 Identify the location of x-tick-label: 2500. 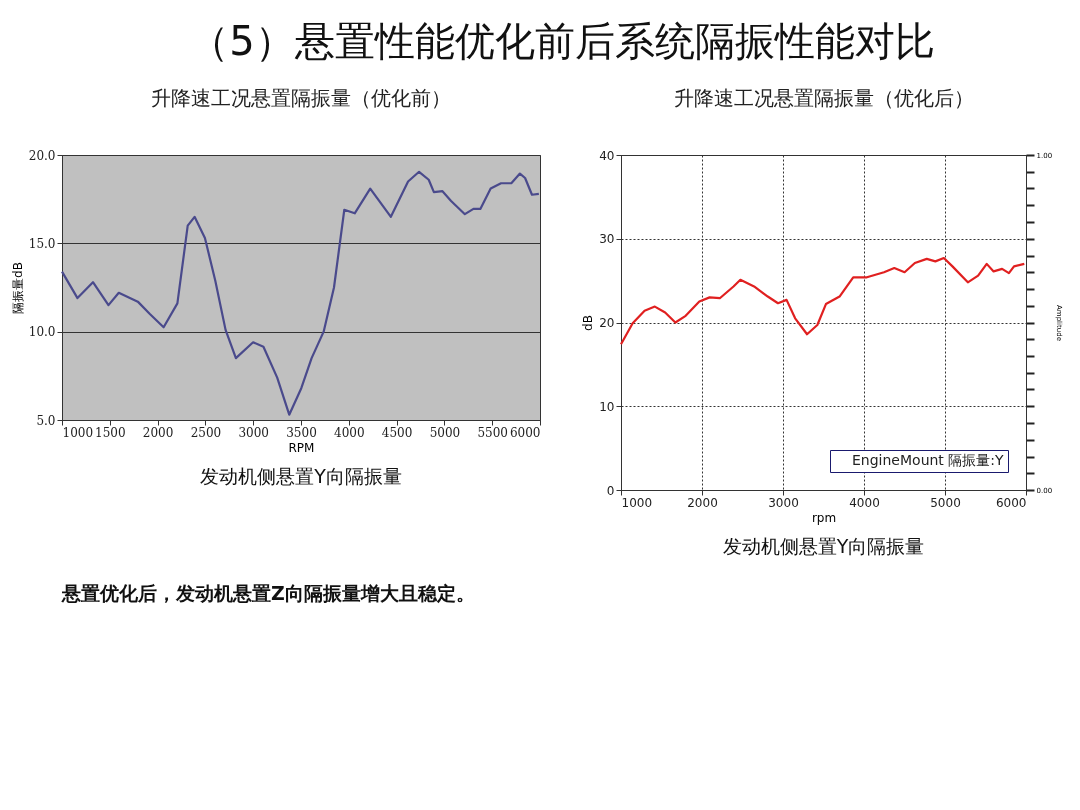
(206, 432).